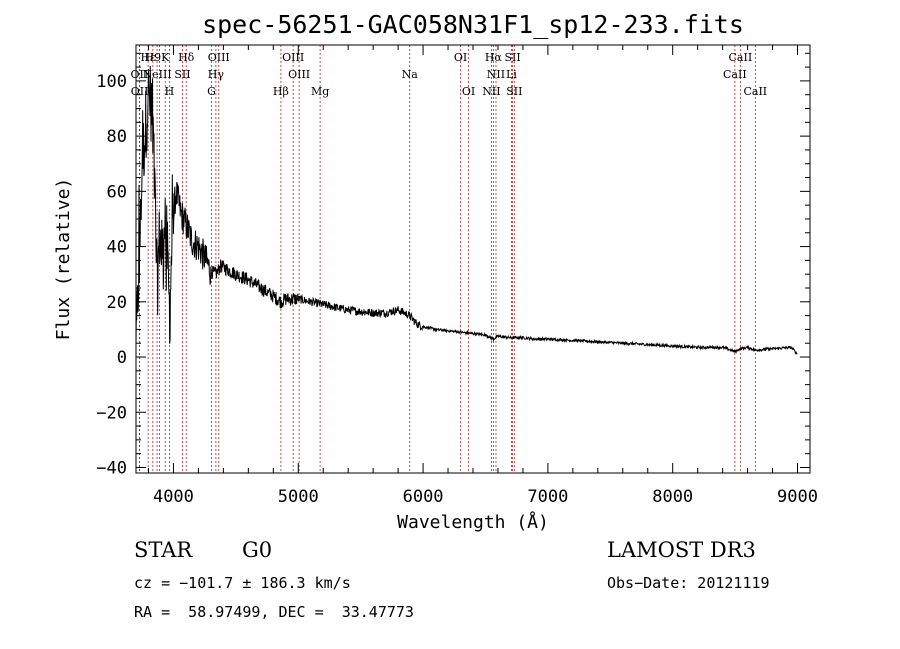 This screenshot has height=649, width=900. Describe the element at coordinates (423, 497) in the screenshot. I see `x-tick-label: 6000` at that location.